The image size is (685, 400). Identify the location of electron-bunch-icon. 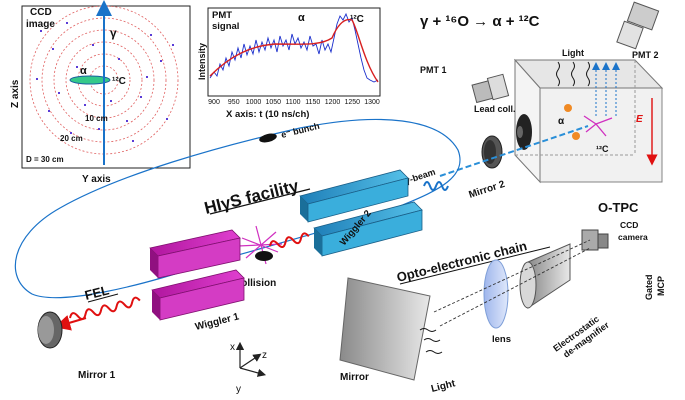
(268, 138).